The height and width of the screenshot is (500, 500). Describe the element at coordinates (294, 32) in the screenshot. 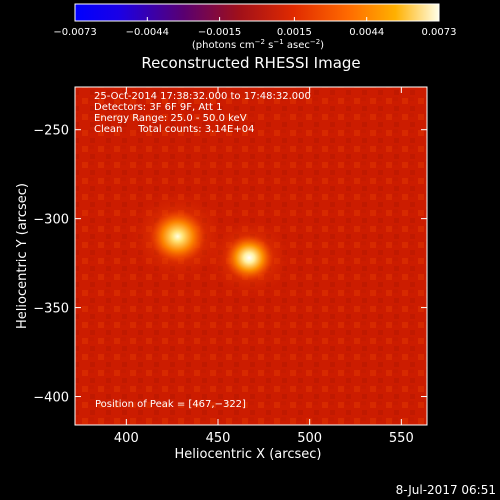

I see `colorbar-tick-label: 0.0015` at that location.